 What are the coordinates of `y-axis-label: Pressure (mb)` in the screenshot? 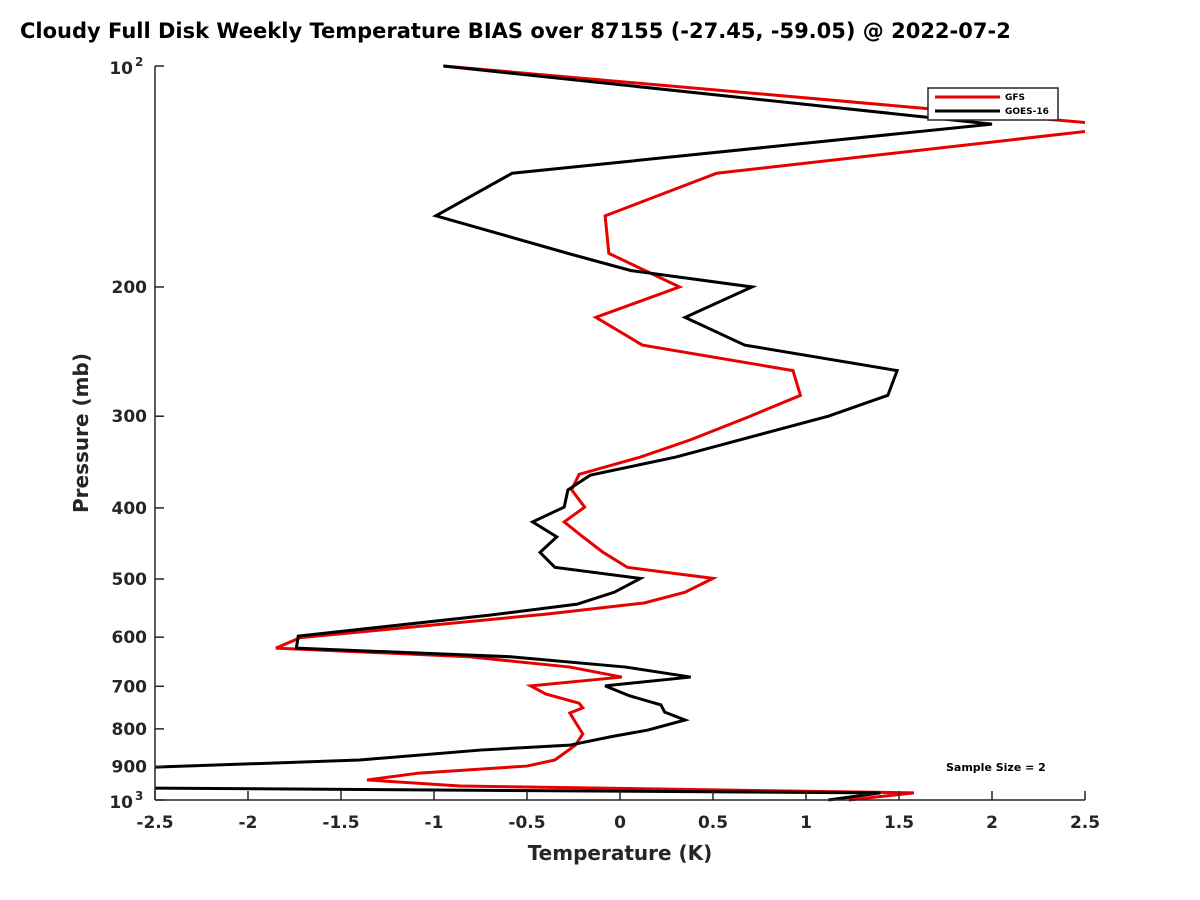 It's located at (81, 433).